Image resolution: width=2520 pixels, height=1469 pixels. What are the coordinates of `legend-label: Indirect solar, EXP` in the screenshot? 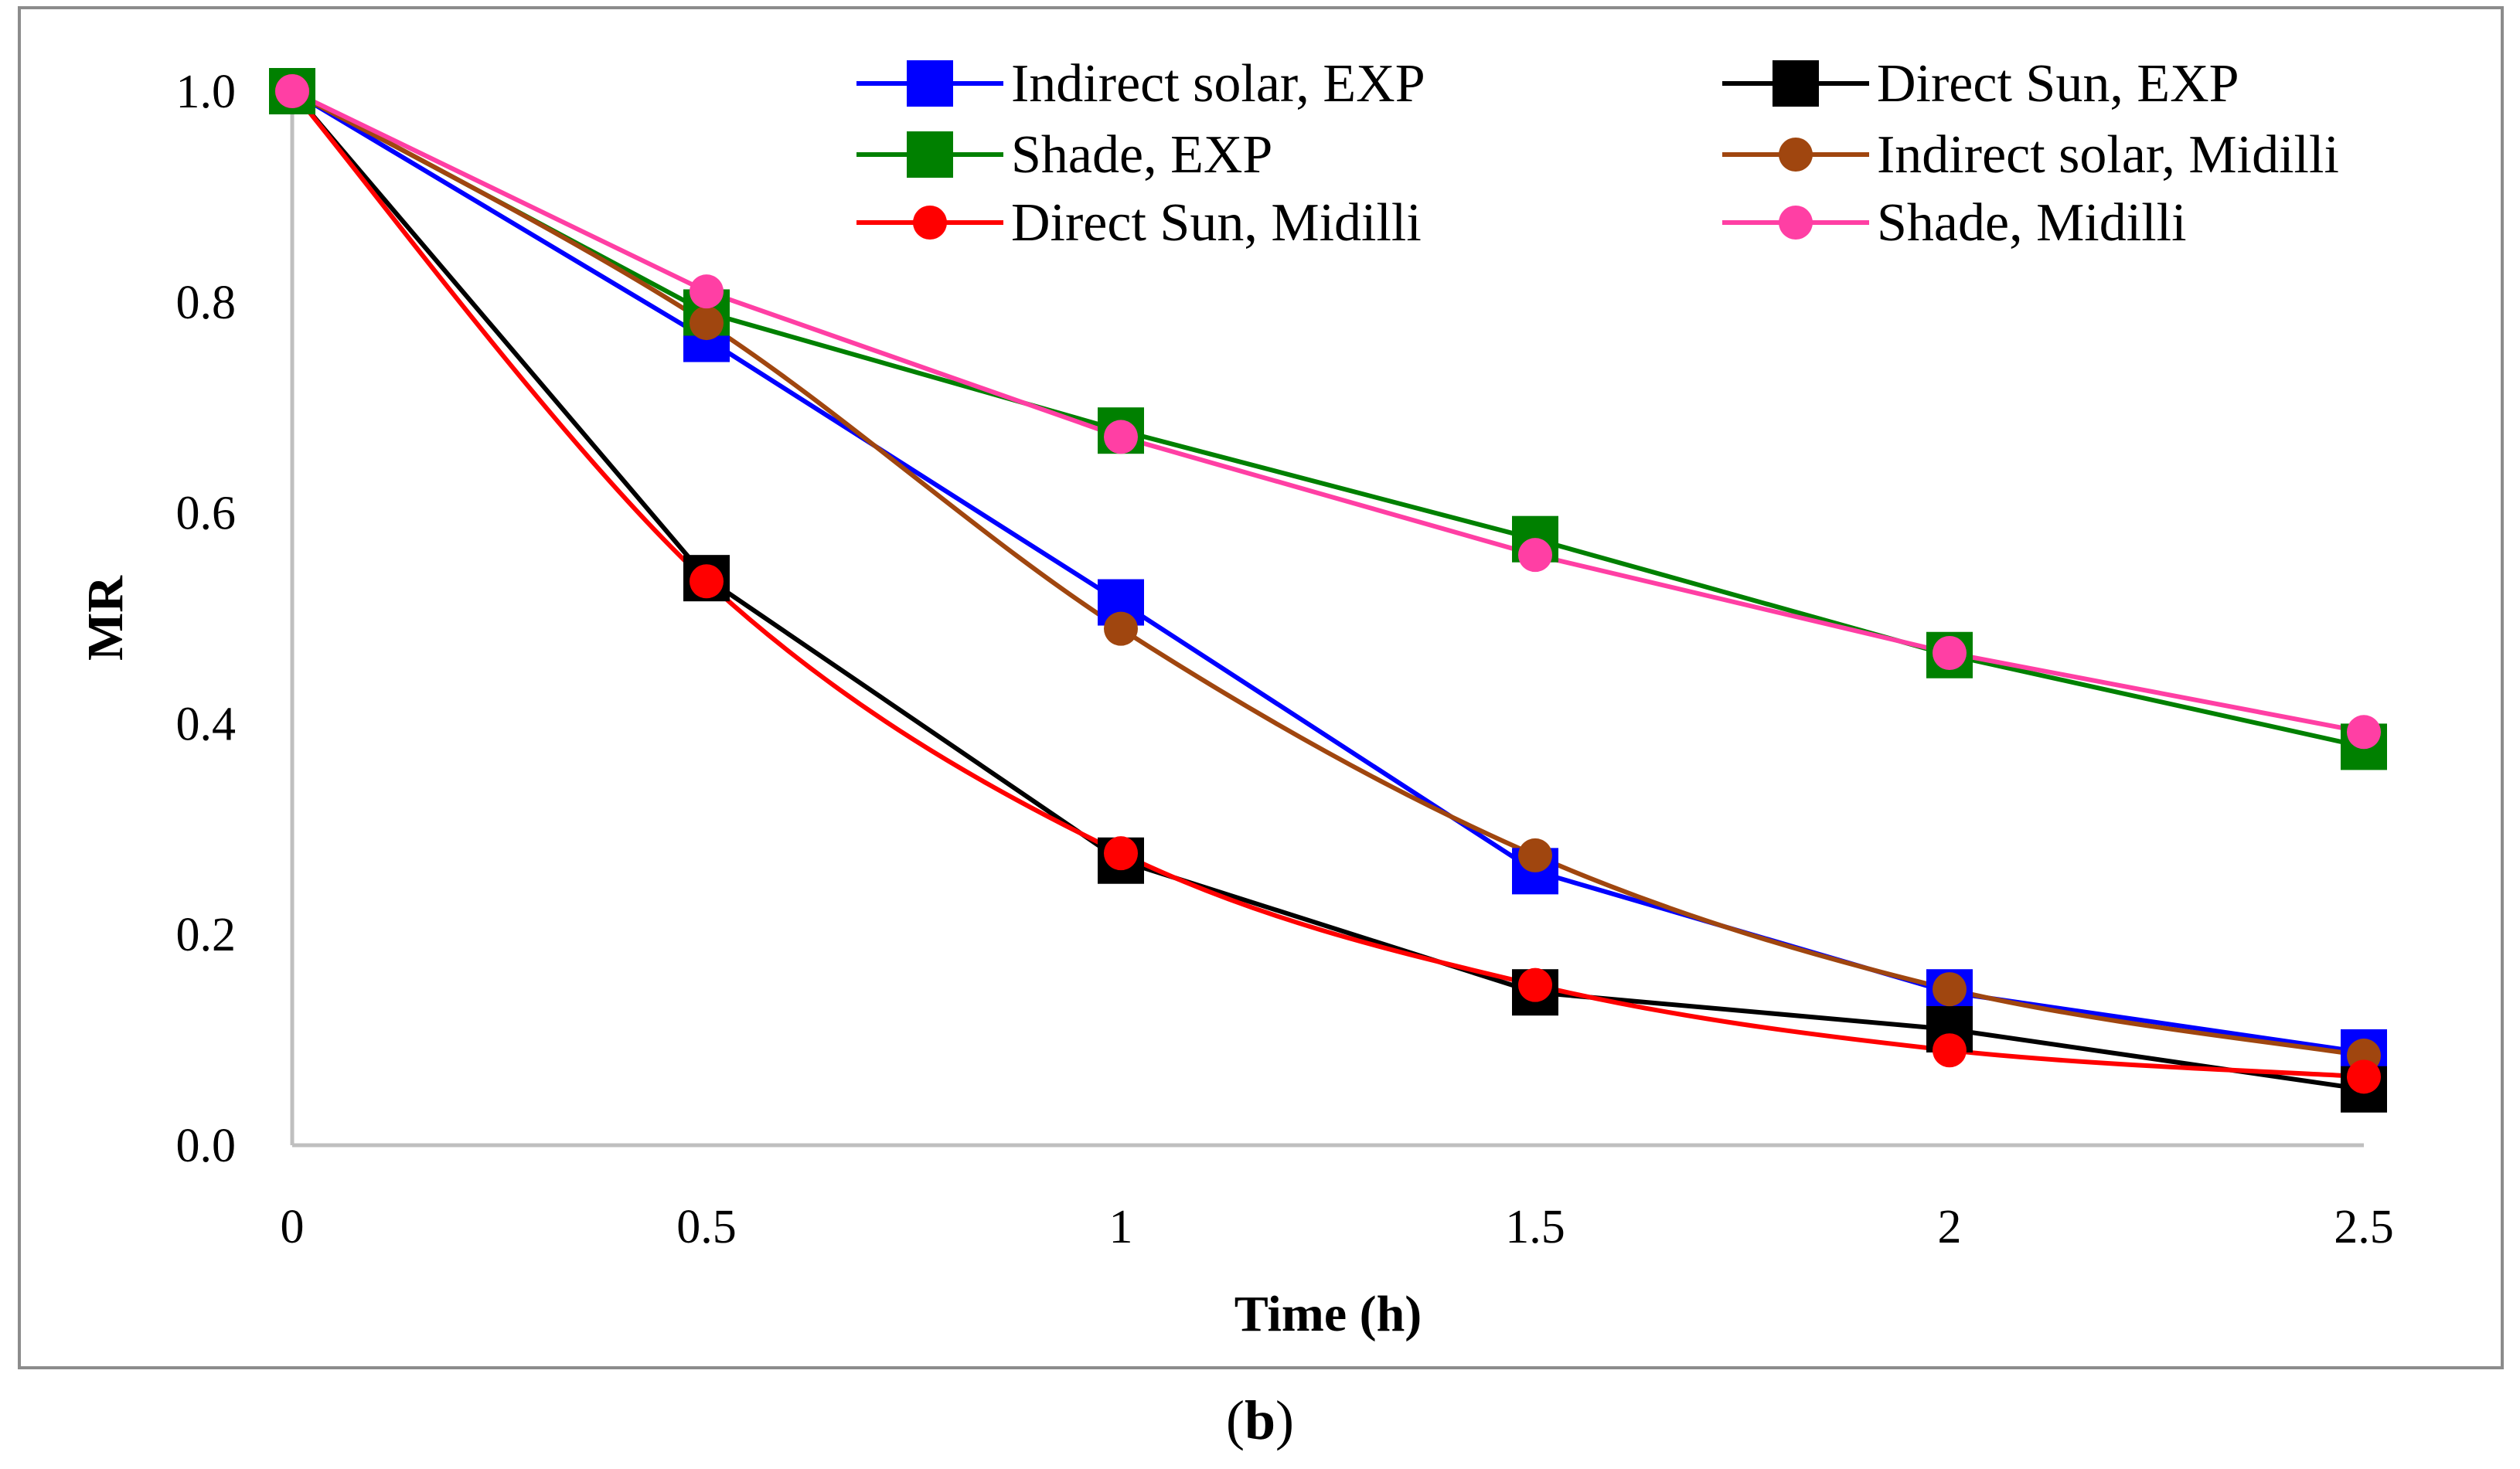 It's located at (1218, 84).